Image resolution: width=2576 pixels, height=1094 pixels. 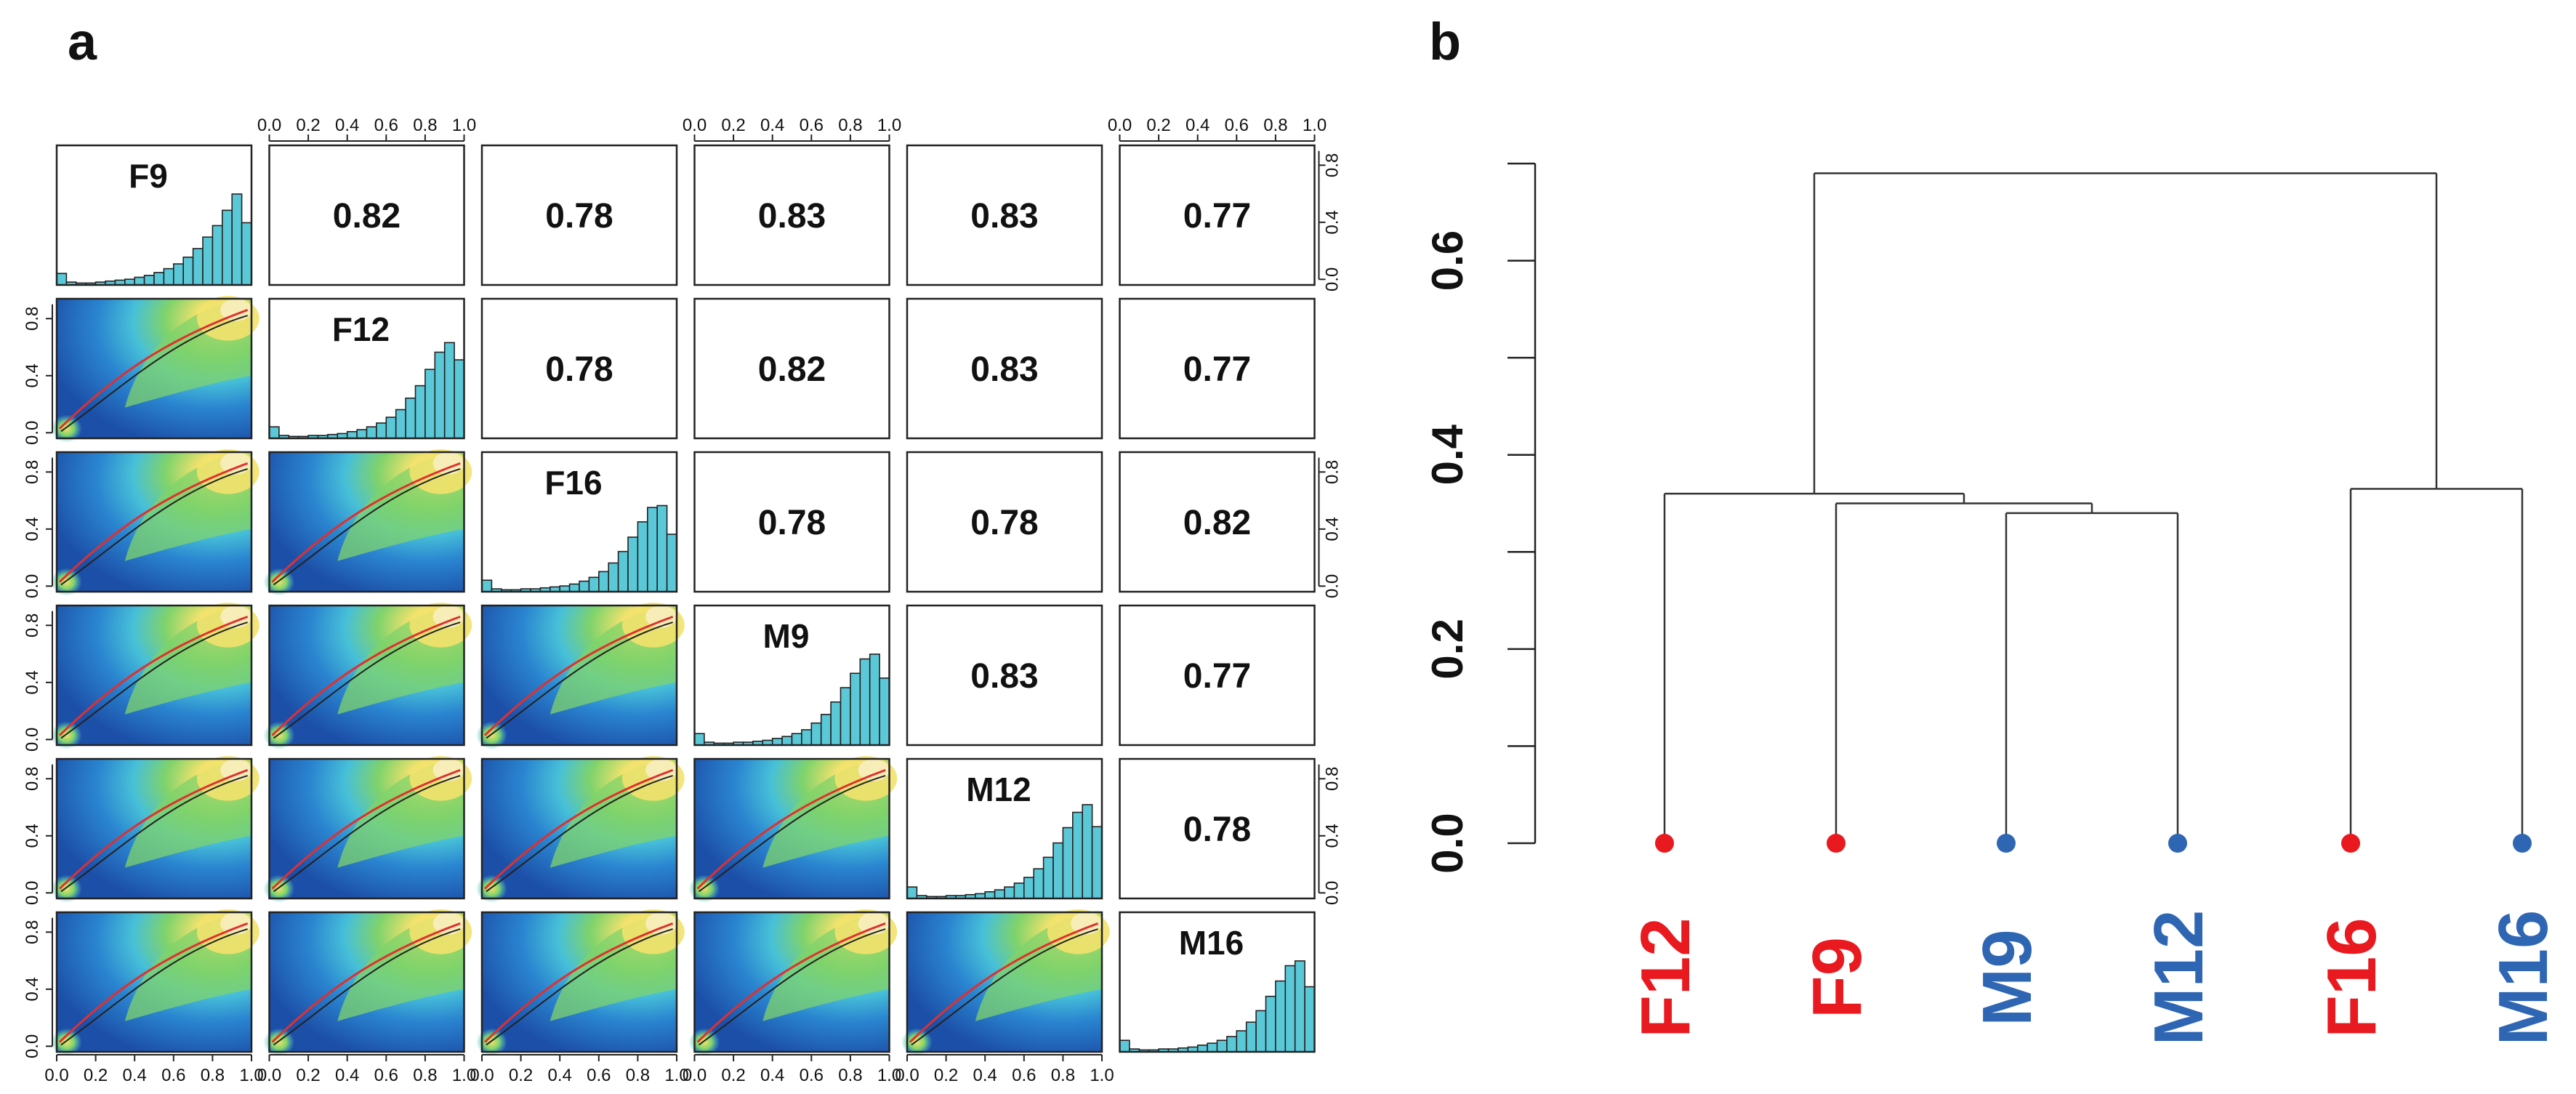 I want to click on dendrogram-leaf-M12: M12, so click(x=2179, y=939).